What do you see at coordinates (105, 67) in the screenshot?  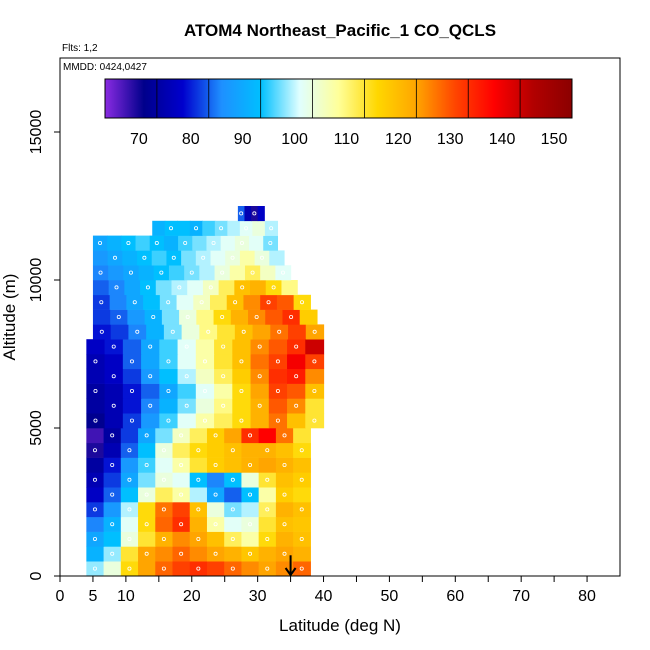 I see `dates-annotation: MMDD: 0424,0427` at bounding box center [105, 67].